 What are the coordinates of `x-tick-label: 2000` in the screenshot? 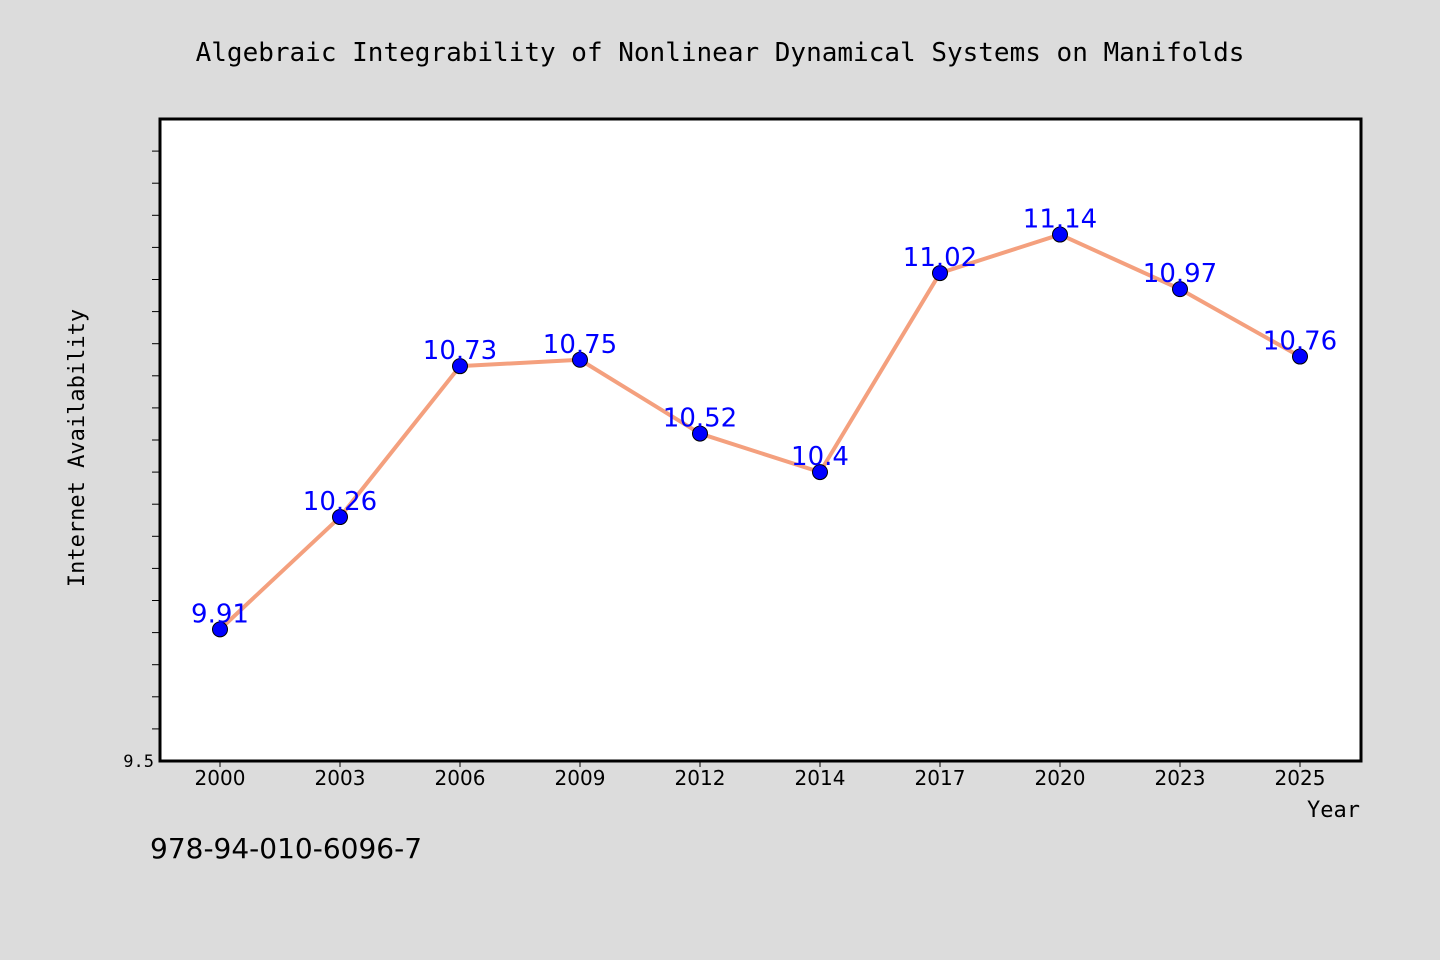 It's located at (220, 778).